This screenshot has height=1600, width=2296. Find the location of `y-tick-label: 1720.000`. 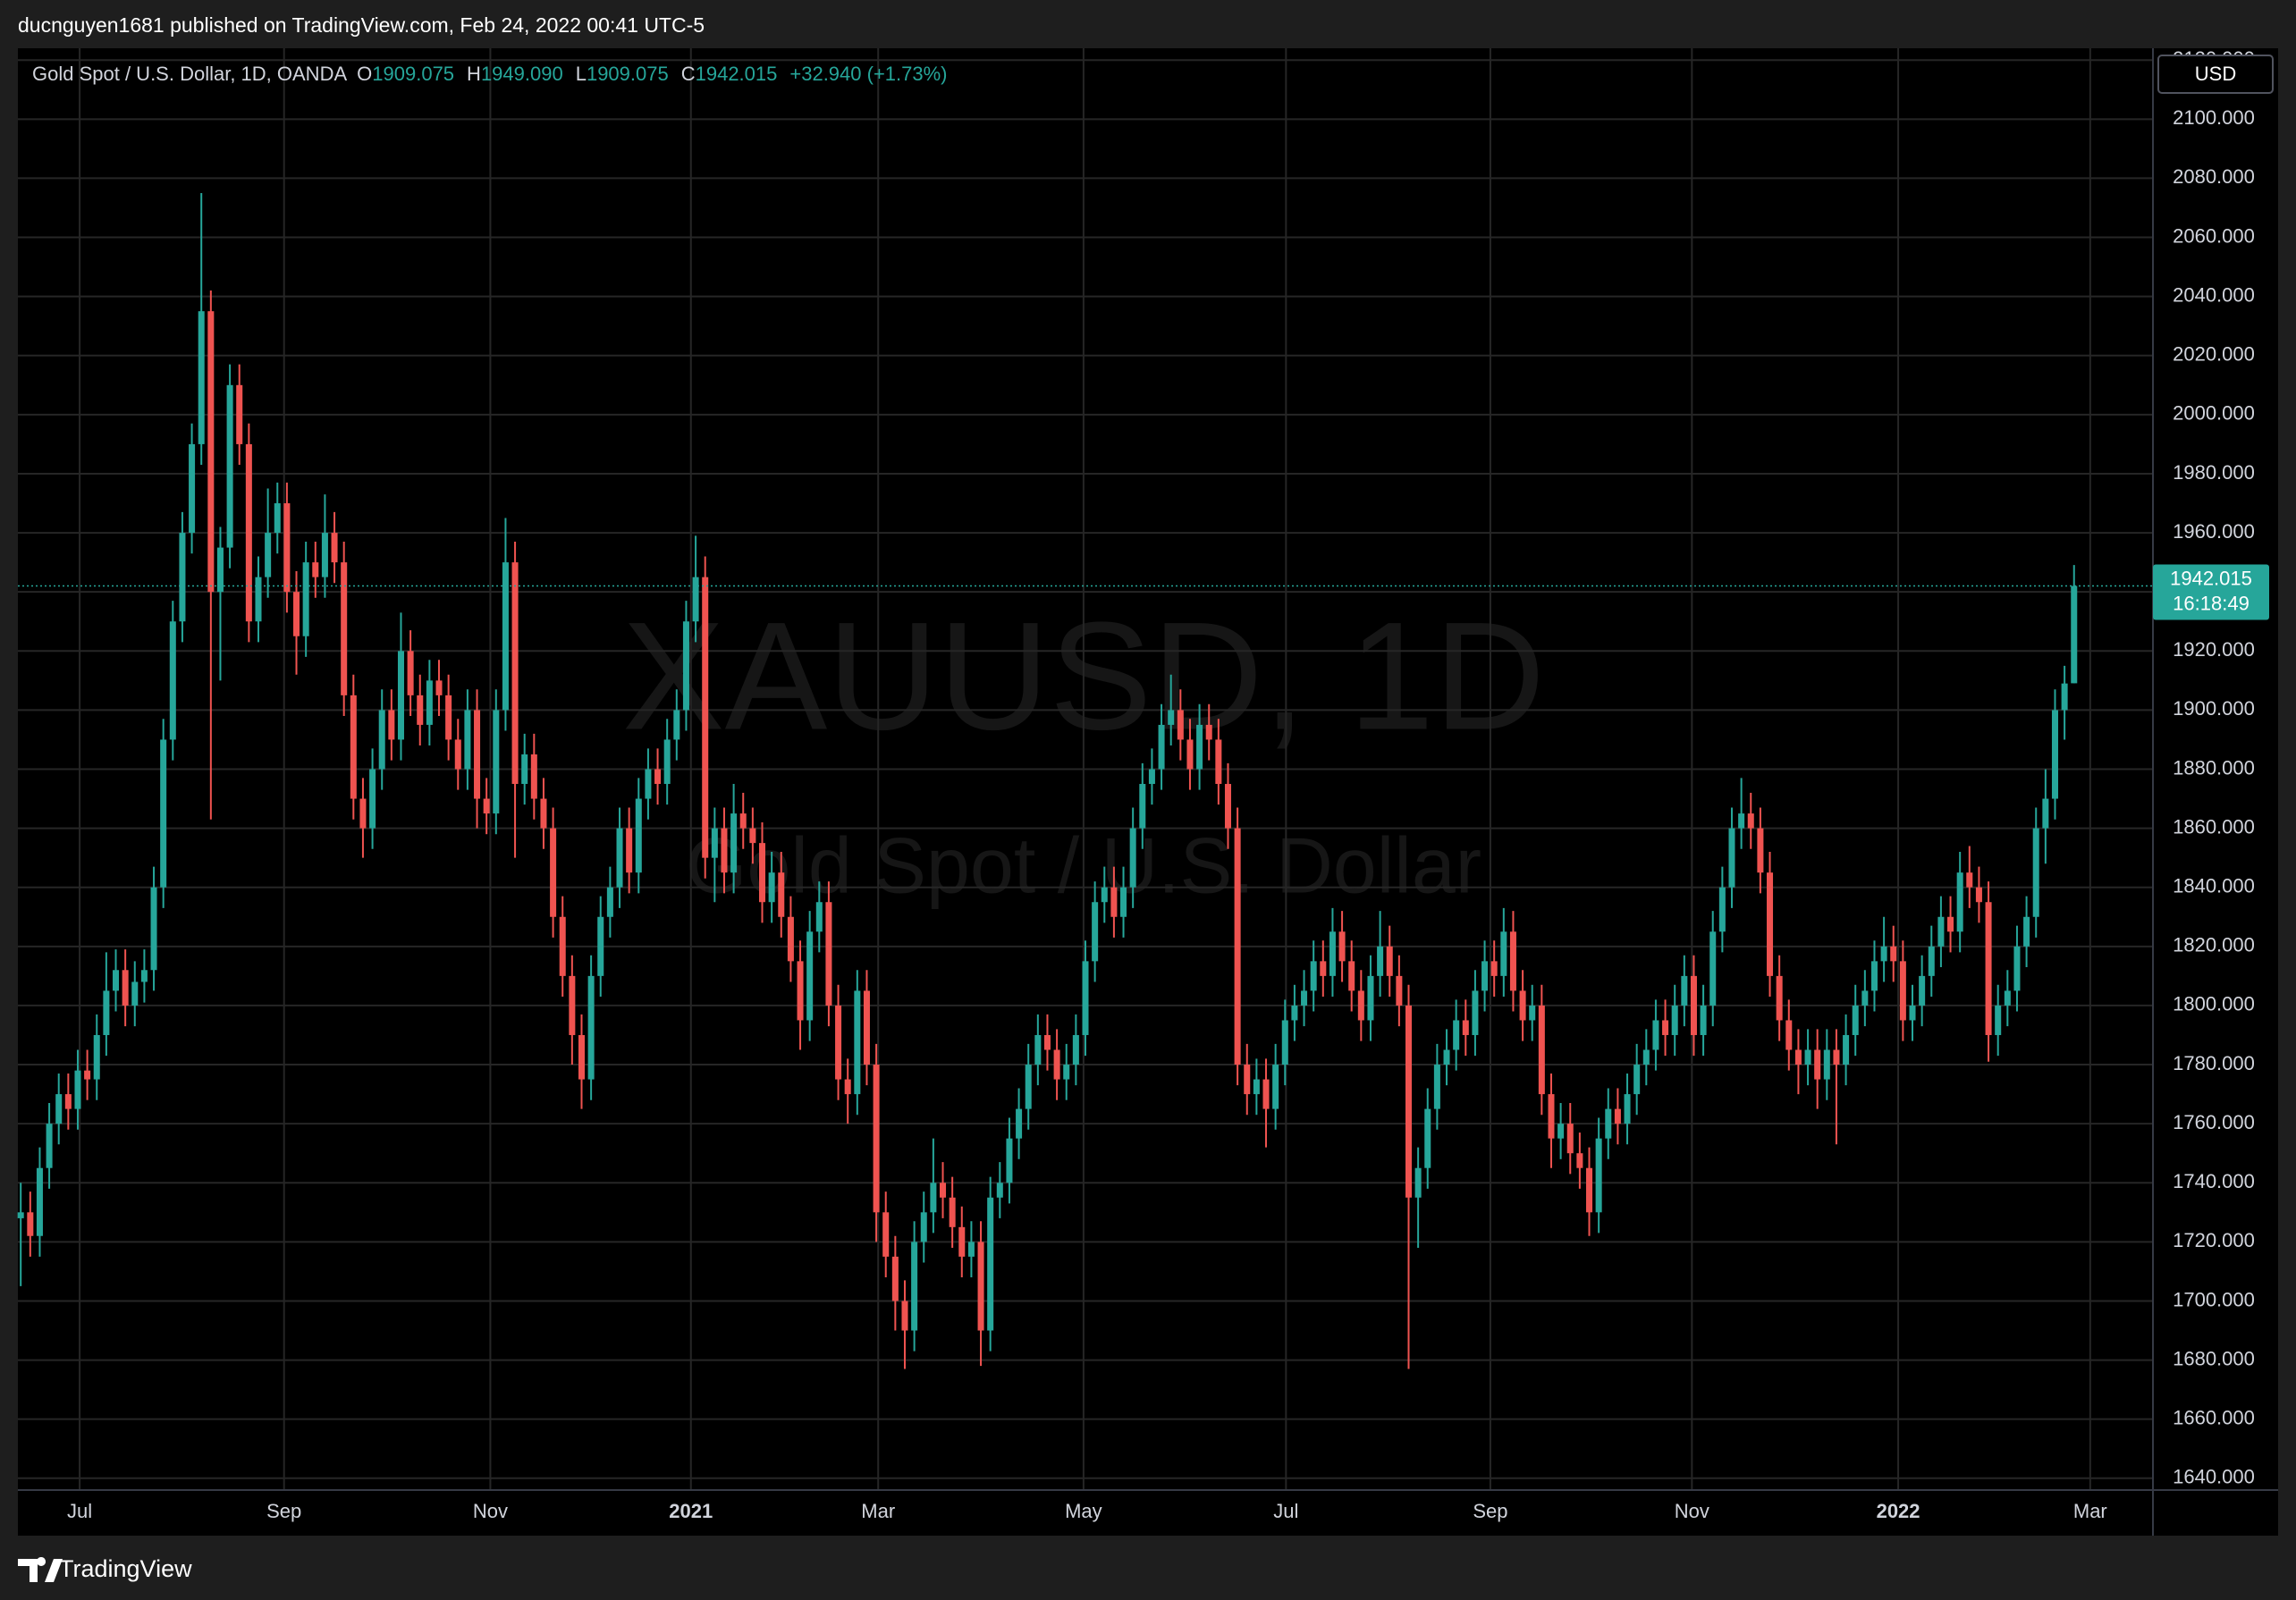

y-tick-label: 1720.000 is located at coordinates (2214, 1240).